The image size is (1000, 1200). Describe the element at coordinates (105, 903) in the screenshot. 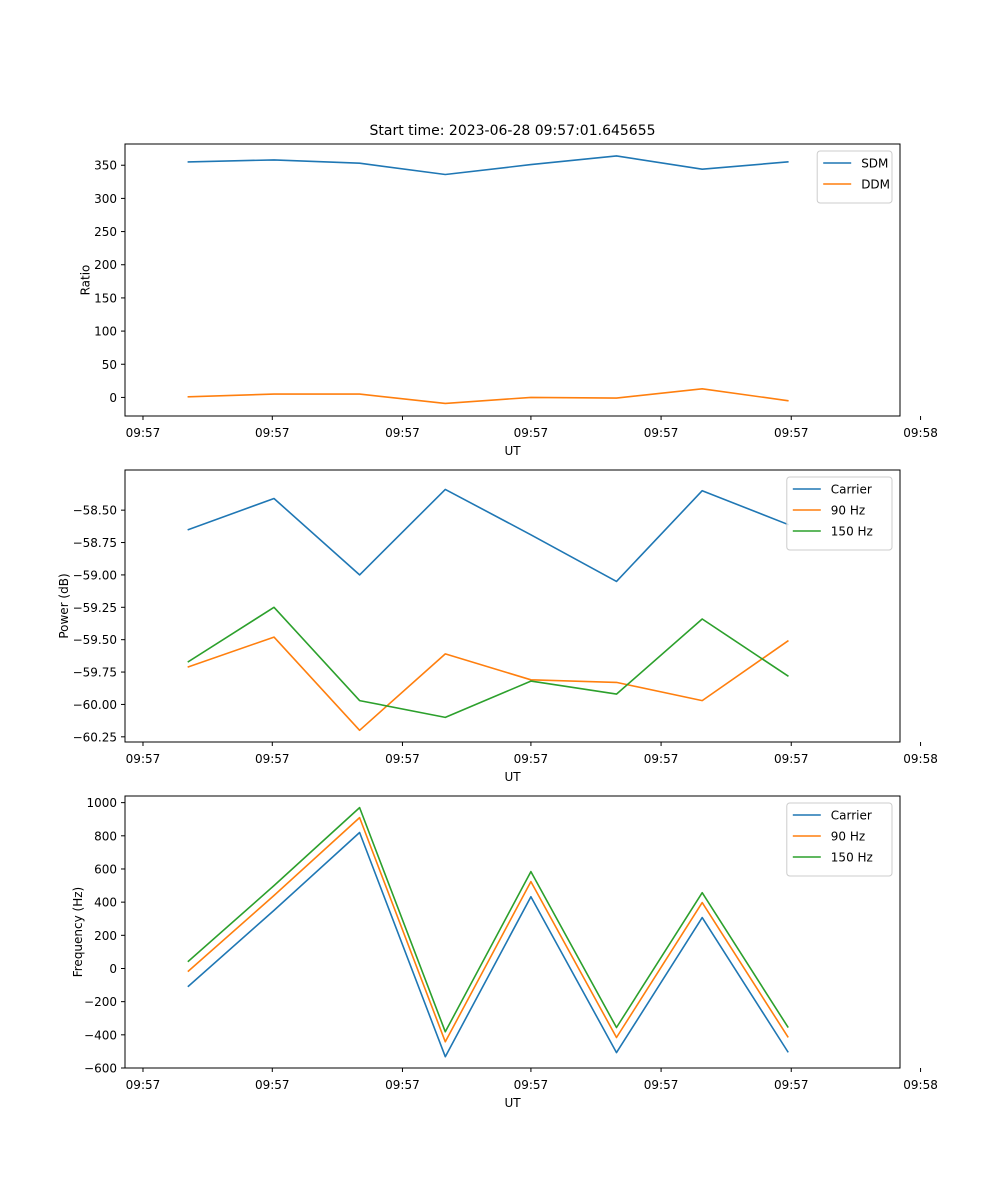

I see `y-tick-label: 400` at that location.